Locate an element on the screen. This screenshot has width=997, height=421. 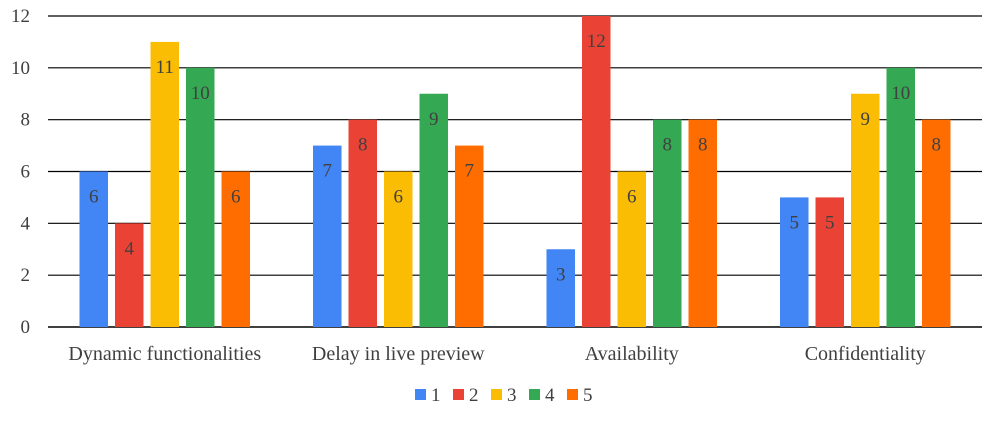
y-tick-label: 8 is located at coordinates (26, 120).